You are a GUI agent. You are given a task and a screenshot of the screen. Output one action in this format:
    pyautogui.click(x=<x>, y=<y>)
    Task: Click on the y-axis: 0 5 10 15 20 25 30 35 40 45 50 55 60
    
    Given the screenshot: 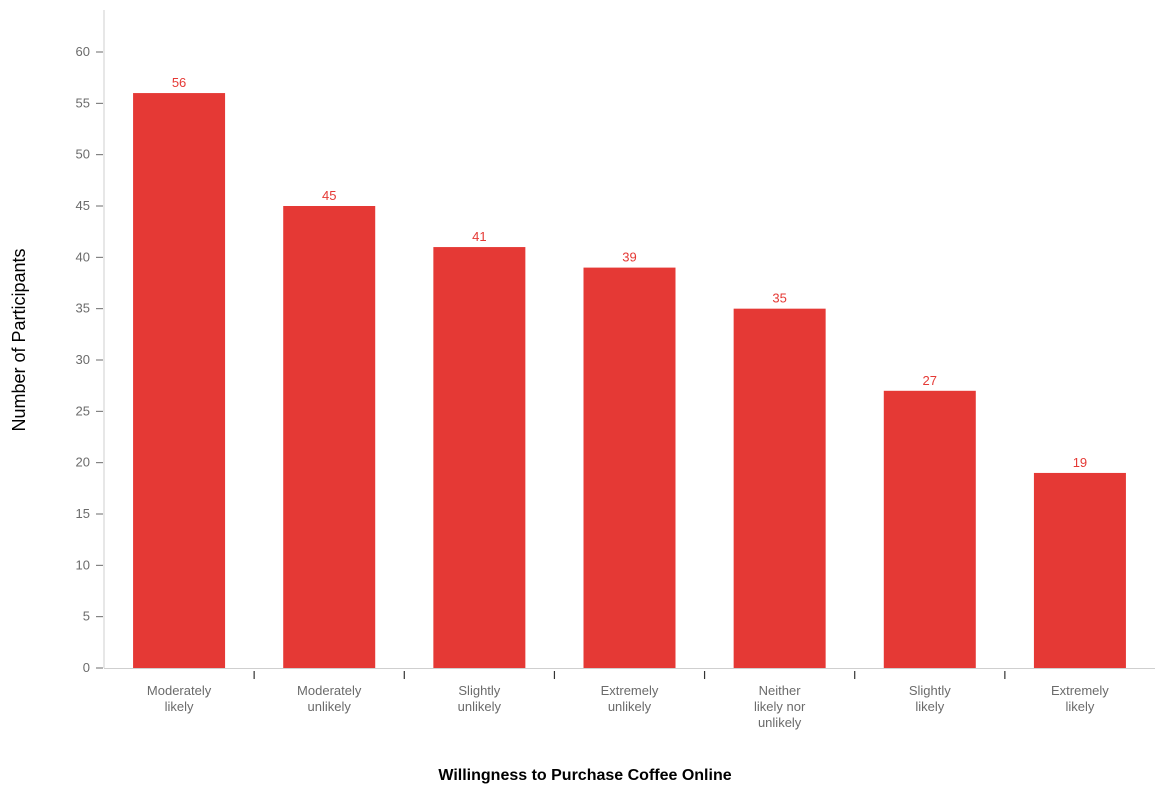 What is the action you would take?
    pyautogui.click(x=90, y=342)
    